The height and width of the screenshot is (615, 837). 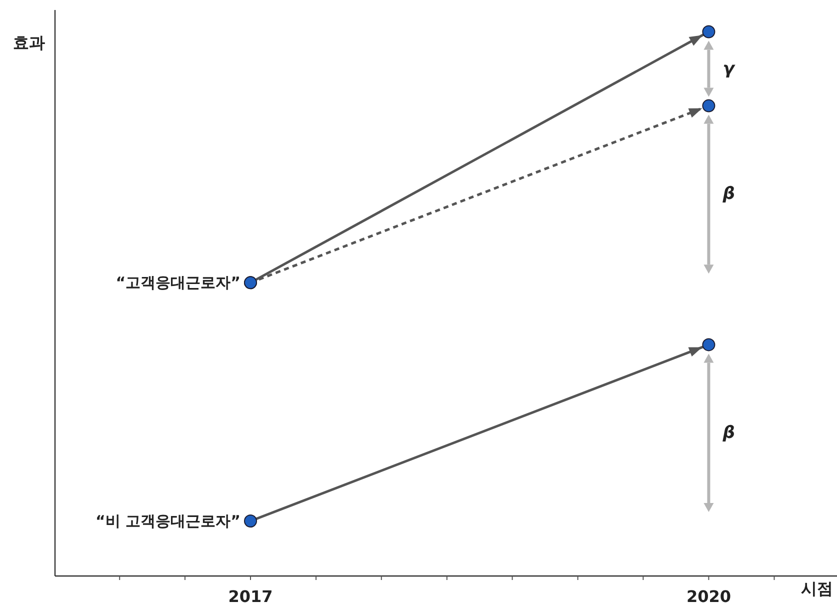 I want to click on series-label: “고객응대근로자”, so click(x=178, y=283).